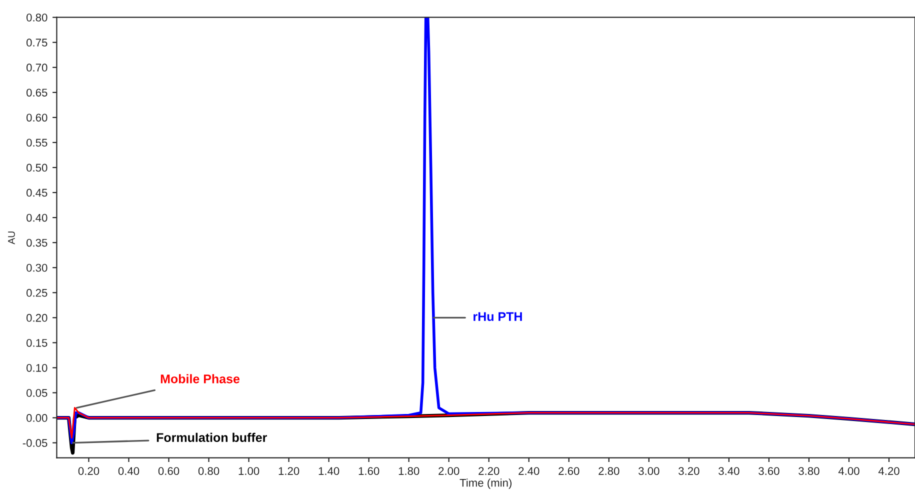 Image resolution: width=915 pixels, height=496 pixels. Describe the element at coordinates (889, 471) in the screenshot. I see `x-tick-label: 4.20` at that location.